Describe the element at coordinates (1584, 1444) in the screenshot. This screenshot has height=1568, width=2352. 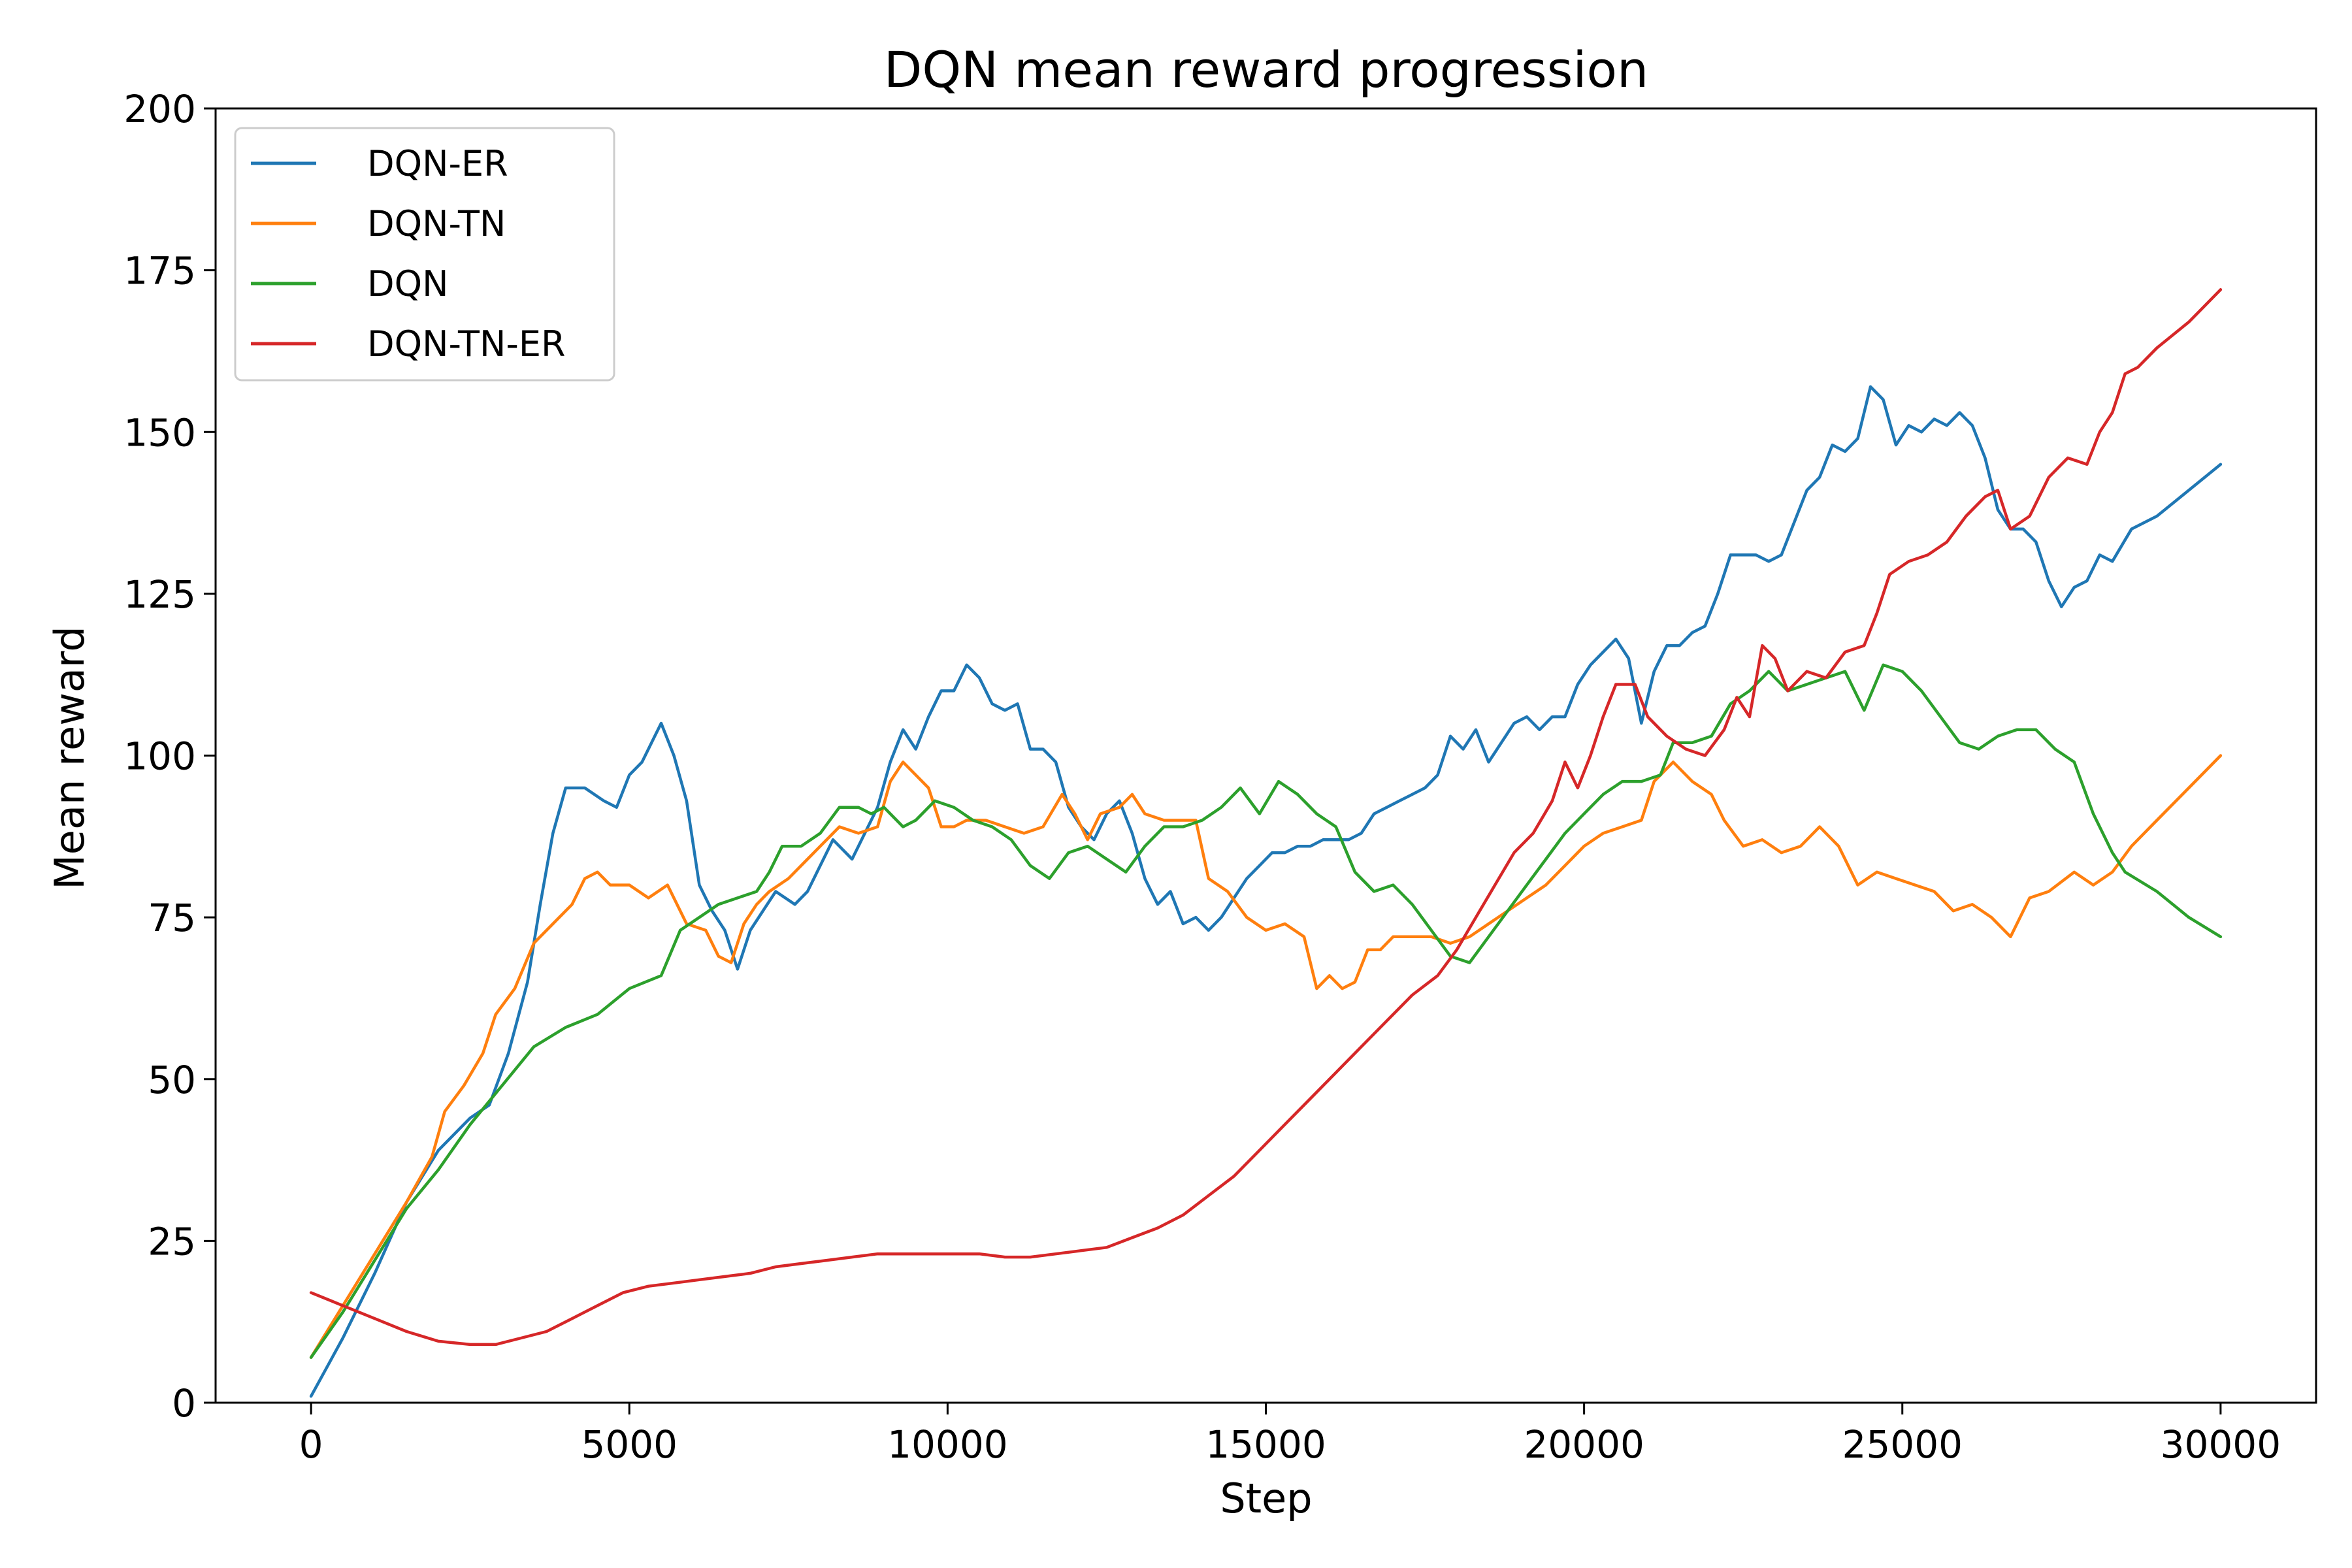
I see `x-tick-label: 20000` at that location.